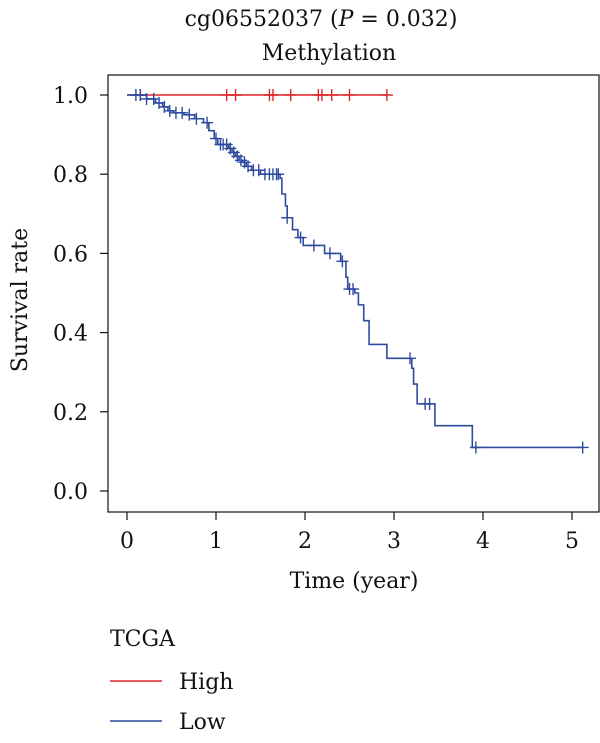 Image resolution: width=600 pixels, height=743 pixels. I want to click on y-tick-label: 0.0, so click(70, 492).